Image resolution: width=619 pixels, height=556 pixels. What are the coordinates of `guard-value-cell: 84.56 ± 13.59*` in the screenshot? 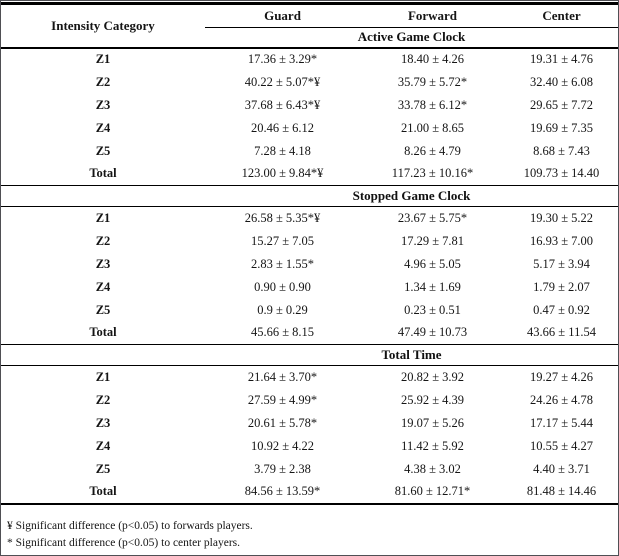 It's located at (282, 491).